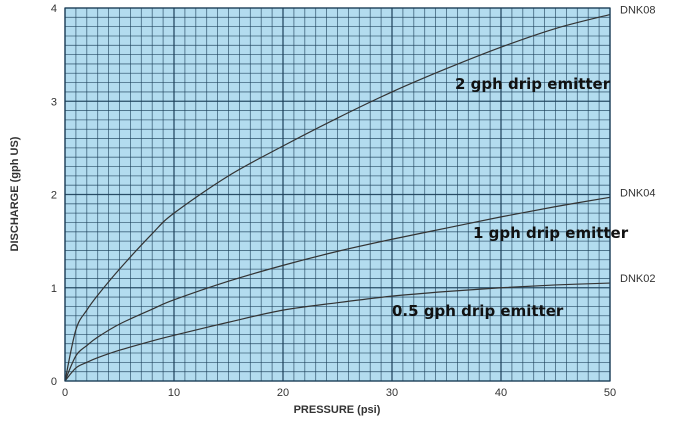 The width and height of the screenshot is (674, 427). I want to click on y-tick-label: 1, so click(54, 289).